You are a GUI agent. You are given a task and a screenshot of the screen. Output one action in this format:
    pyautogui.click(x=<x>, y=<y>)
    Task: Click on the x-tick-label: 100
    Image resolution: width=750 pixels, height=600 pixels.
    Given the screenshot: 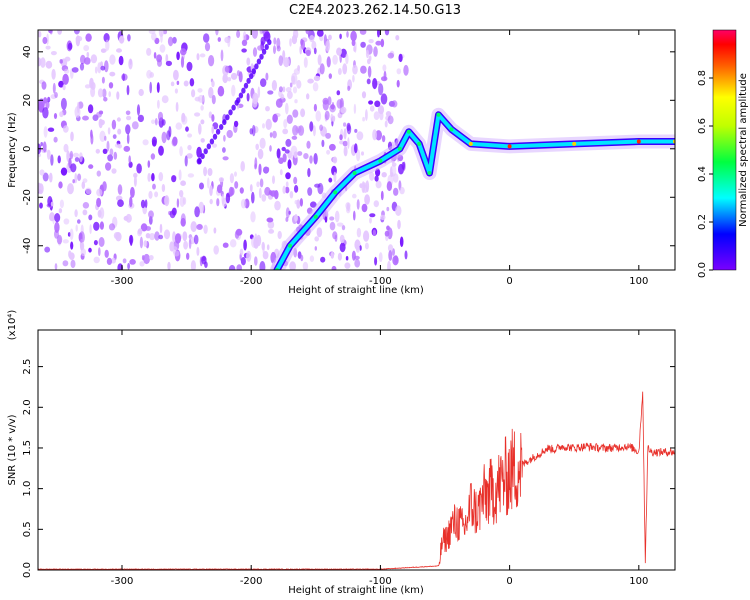 What is the action you would take?
    pyautogui.click(x=638, y=281)
    